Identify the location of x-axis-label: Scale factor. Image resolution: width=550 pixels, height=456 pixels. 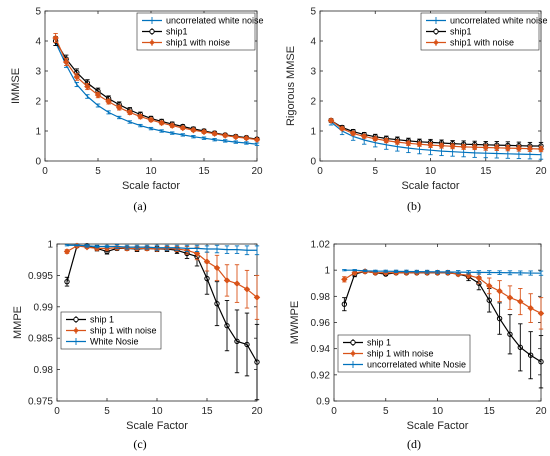
(151, 186).